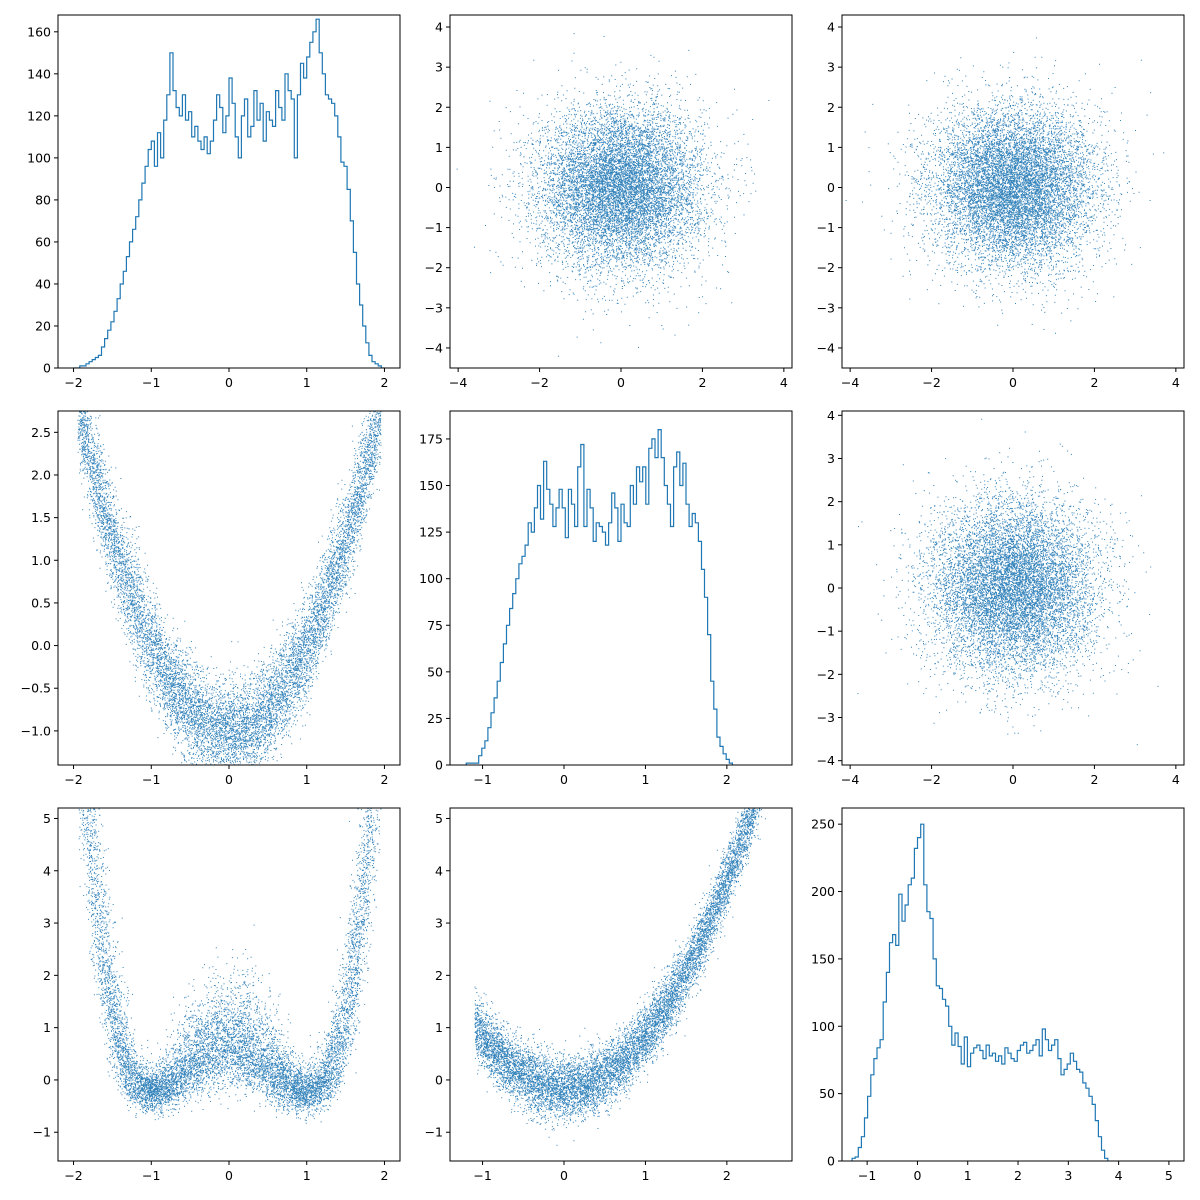 The image size is (1200, 1200). I want to click on y-tick-label: 20, so click(43, 325).